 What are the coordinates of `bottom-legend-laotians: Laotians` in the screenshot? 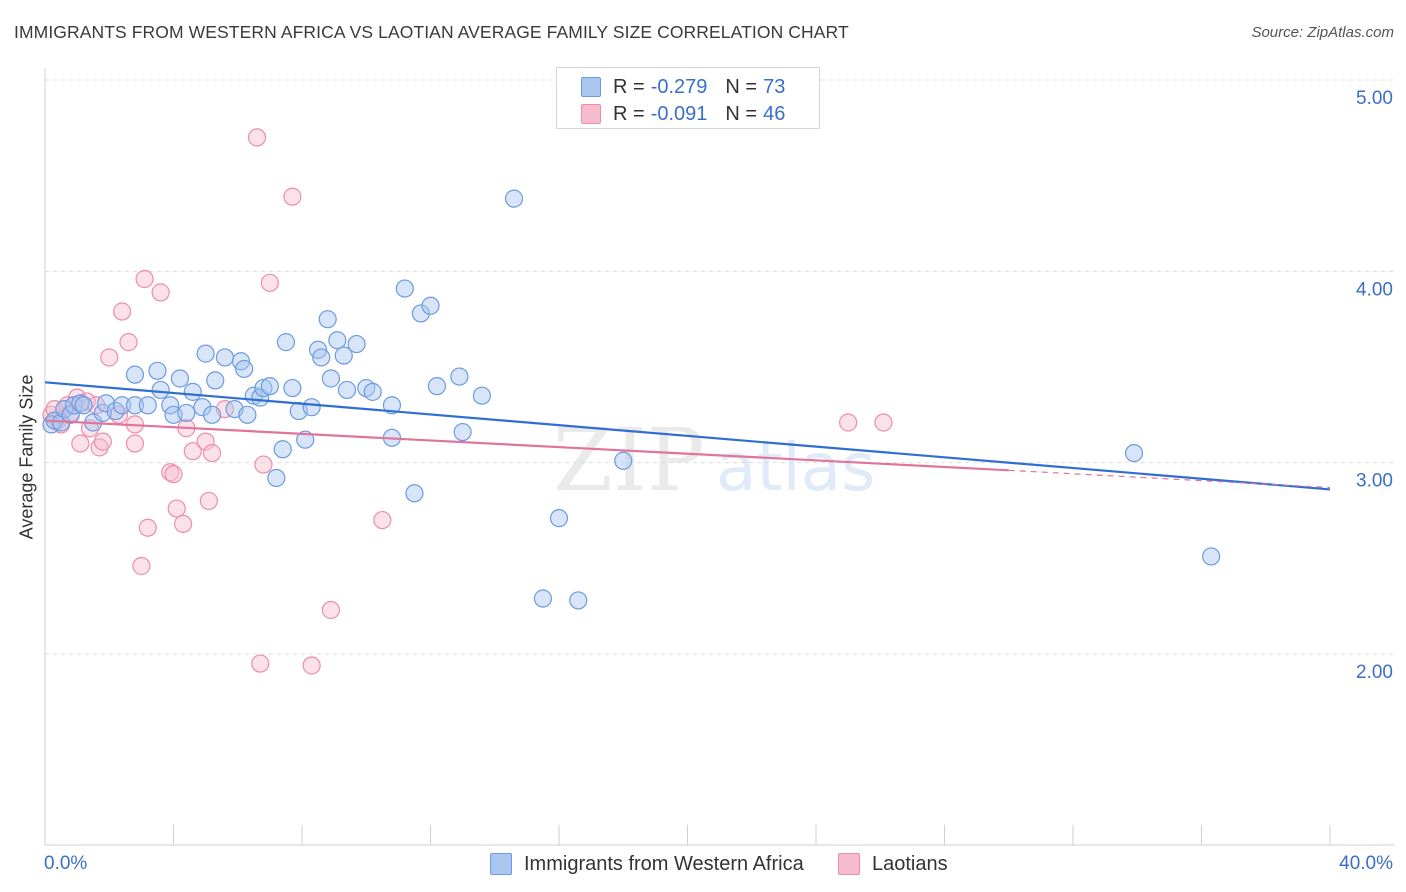 It's located at (893, 864).